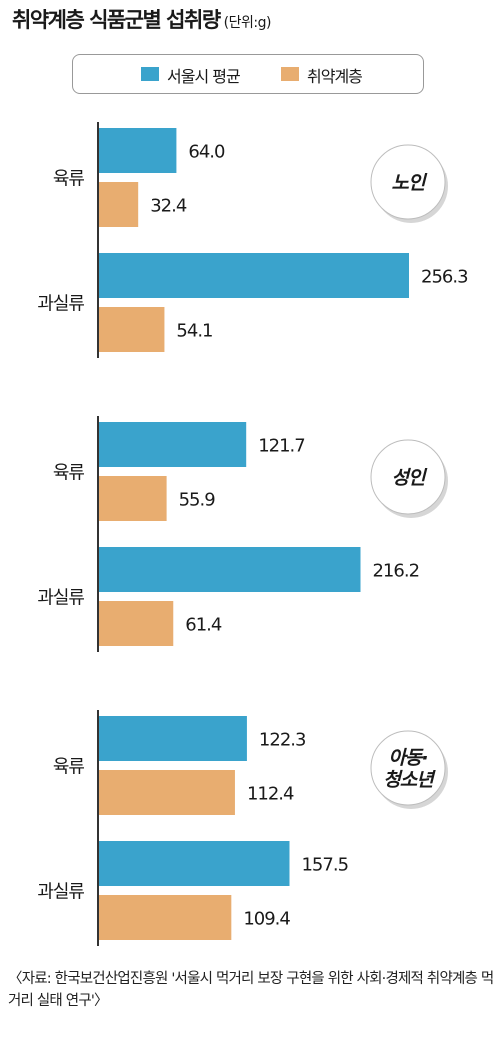 This screenshot has width=500, height=1046. What do you see at coordinates (197, 500) in the screenshot?
I see `value-label: 55.9` at bounding box center [197, 500].